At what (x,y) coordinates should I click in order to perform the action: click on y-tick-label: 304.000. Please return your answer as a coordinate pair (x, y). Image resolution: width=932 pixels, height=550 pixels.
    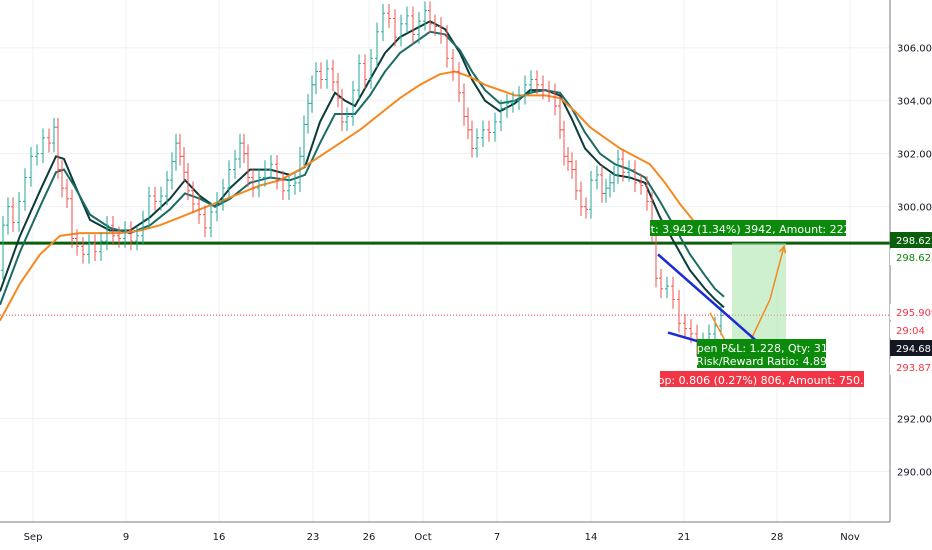
    Looking at the image, I should click on (914, 102).